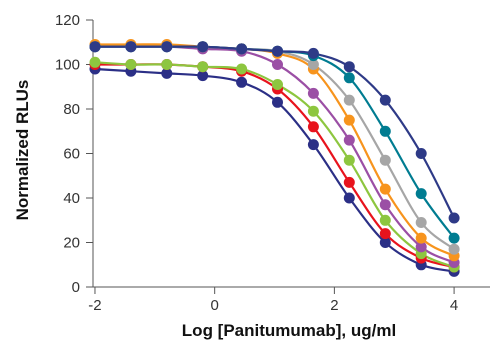  What do you see at coordinates (67, 65) in the screenshot?
I see `y-tick-label: 100` at bounding box center [67, 65].